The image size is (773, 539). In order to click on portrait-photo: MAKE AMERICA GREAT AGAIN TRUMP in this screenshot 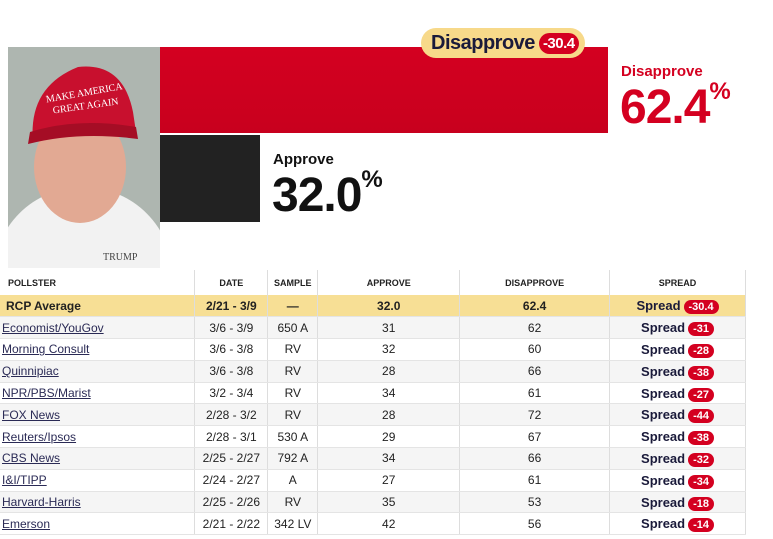, I will do `click(84, 157)`.